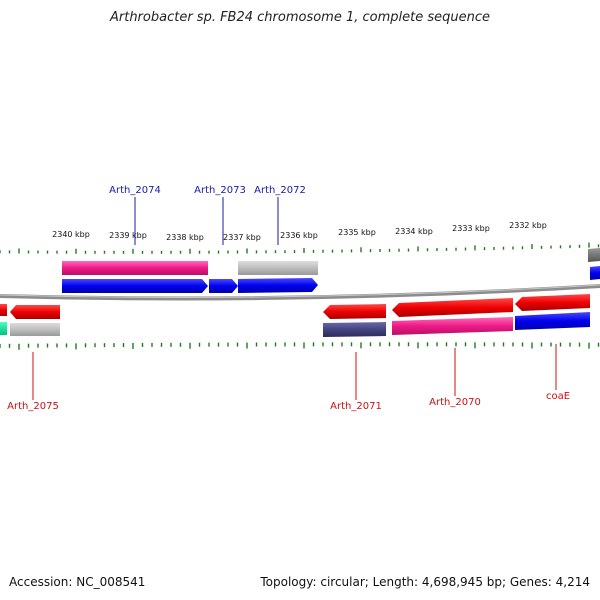 This screenshot has height=600, width=600. I want to click on gene-arrow-arth-2073, so click(223, 286).